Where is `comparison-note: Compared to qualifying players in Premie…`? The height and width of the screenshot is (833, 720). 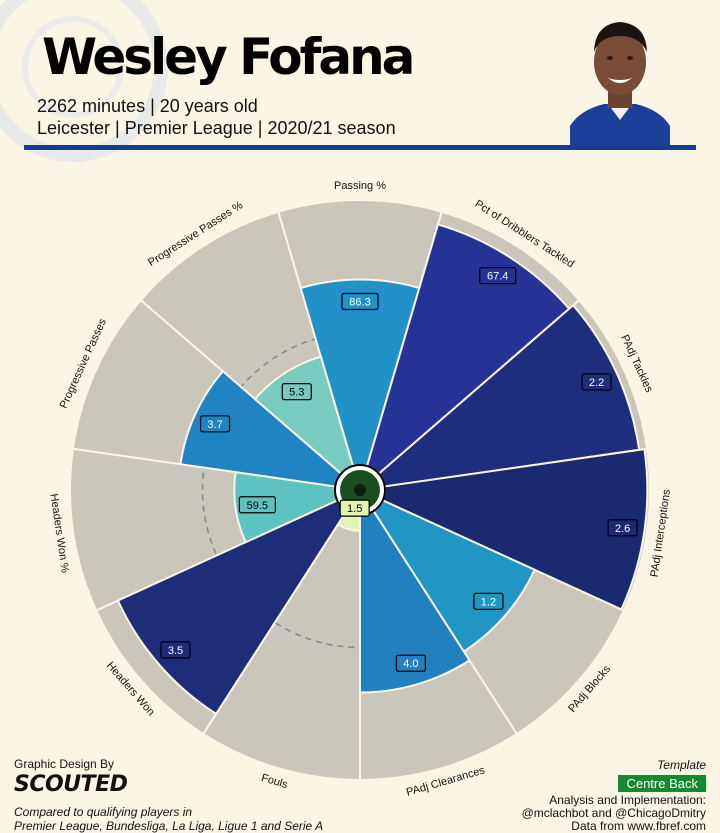 comparison-note: Compared to qualifying players in Premie… is located at coordinates (168, 819).